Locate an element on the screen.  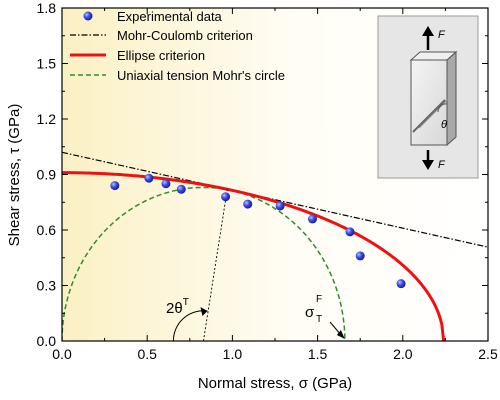
force-label-top: F is located at coordinates (442, 35).